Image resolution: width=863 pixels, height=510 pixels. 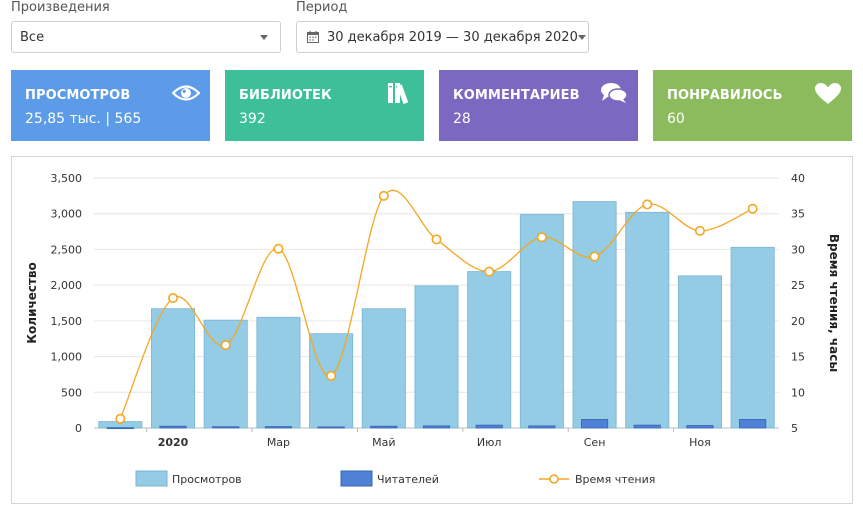 I want to click on legend-swatch-readers, so click(x=356, y=478).